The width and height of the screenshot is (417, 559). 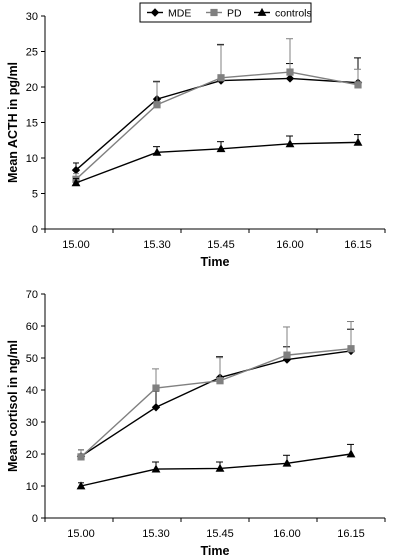 I want to click on chart2-x-tick-label: 15.30, so click(x=156, y=534).